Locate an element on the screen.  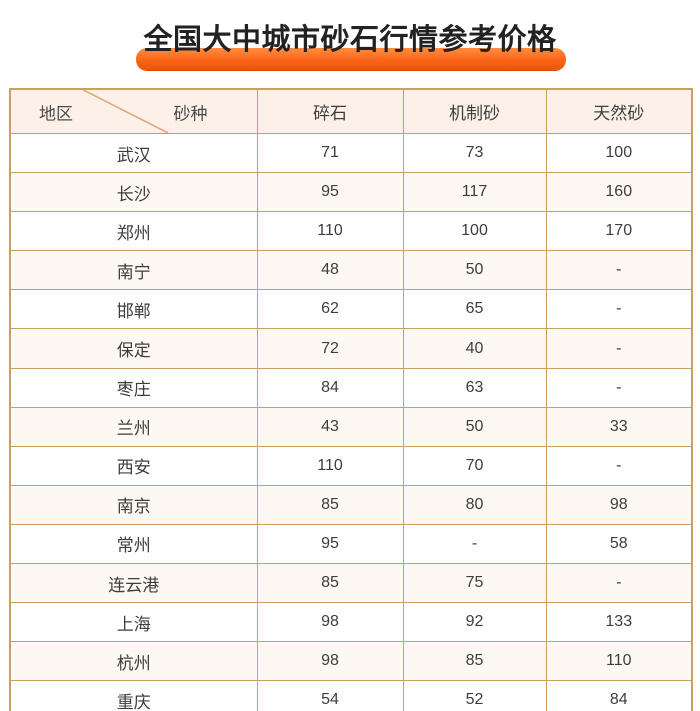
natural-sand-value-cell: 98 is located at coordinates (619, 504).